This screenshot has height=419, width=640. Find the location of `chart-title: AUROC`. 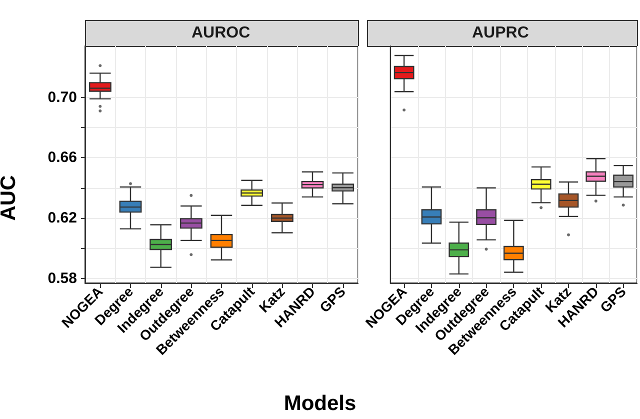

chart-title: AUROC is located at coordinates (221, 33).